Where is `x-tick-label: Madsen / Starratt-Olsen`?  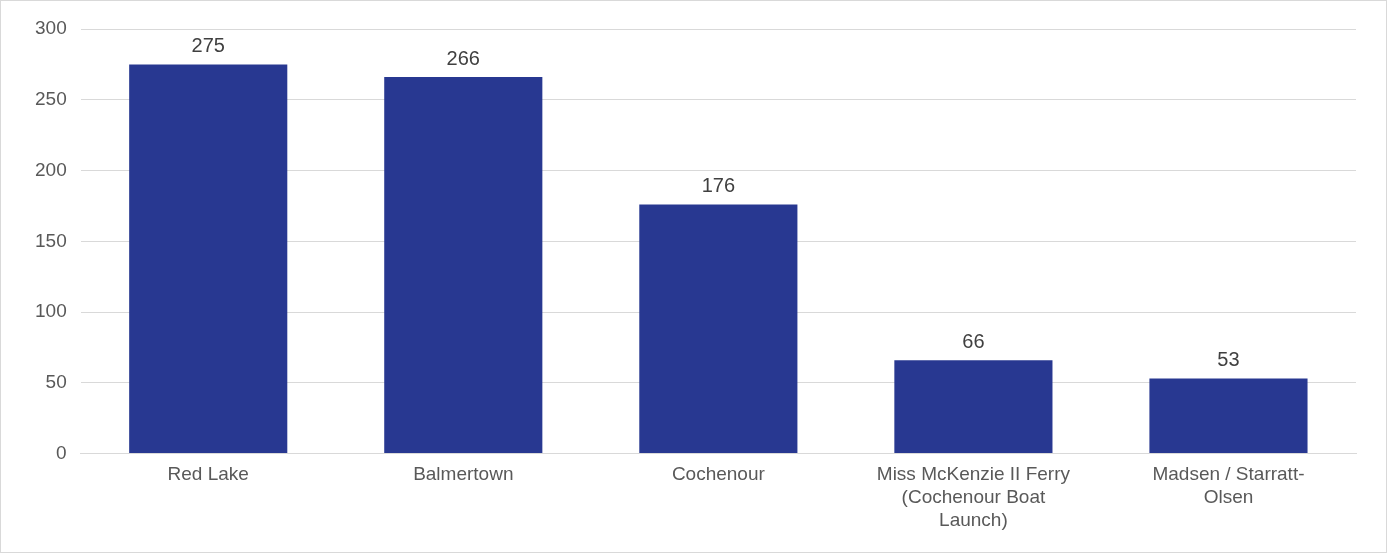 x-tick-label: Madsen / Starratt-Olsen is located at coordinates (1228, 485).